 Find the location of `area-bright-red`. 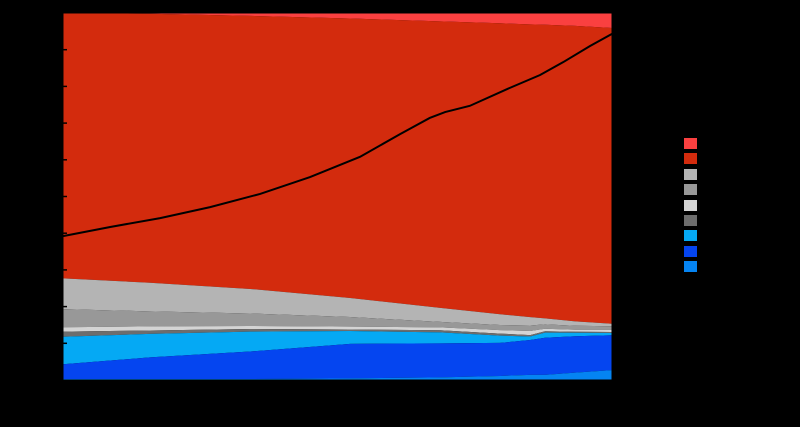

area-bright-red is located at coordinates (337, 21).